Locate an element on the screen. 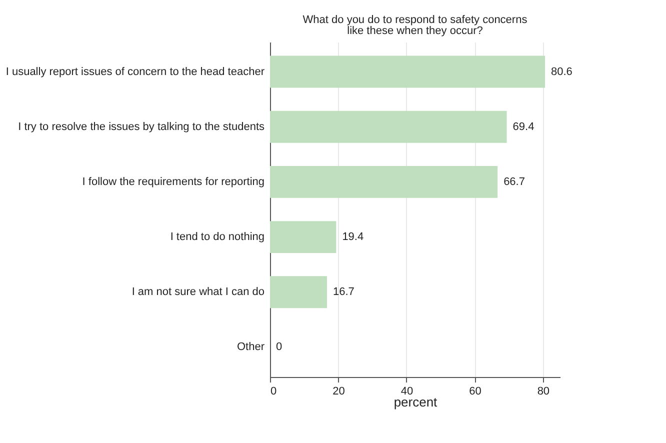 The width and height of the screenshot is (666, 443). data-label: 69.4 is located at coordinates (523, 126).